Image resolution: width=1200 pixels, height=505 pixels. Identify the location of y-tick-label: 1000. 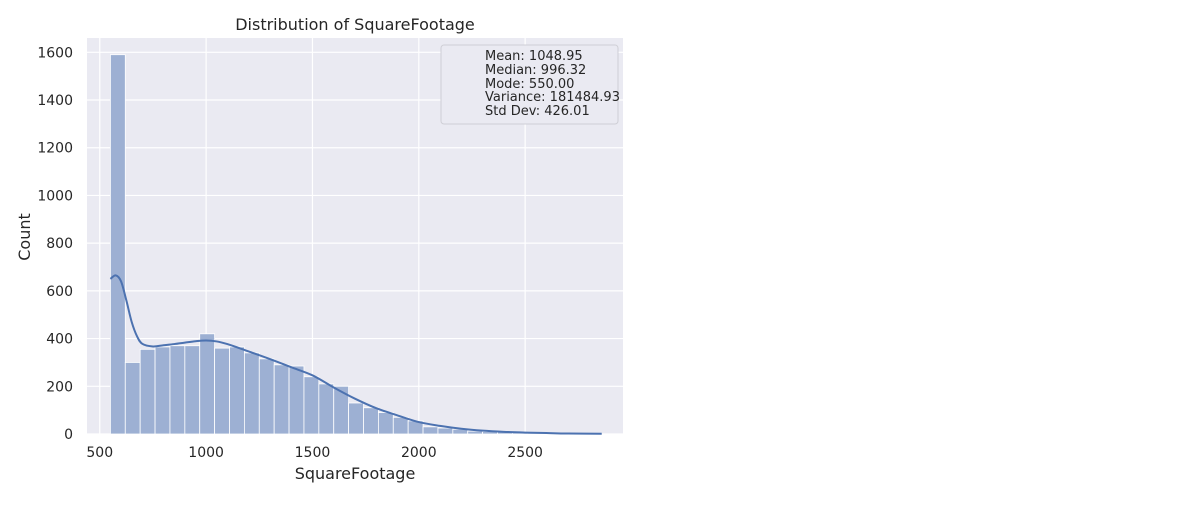
(55, 196).